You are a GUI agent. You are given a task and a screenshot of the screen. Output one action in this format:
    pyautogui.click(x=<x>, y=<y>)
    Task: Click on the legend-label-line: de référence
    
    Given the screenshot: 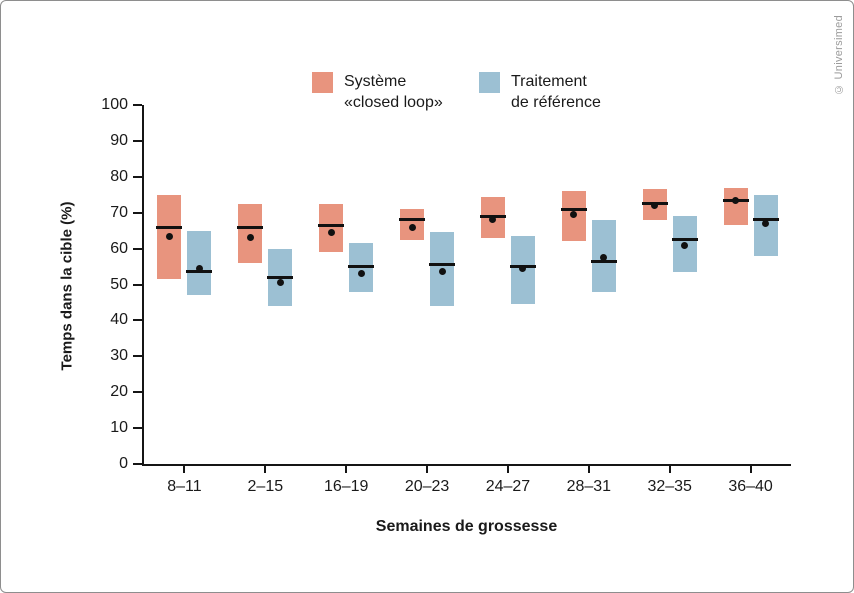 What is the action you would take?
    pyautogui.click(x=556, y=102)
    